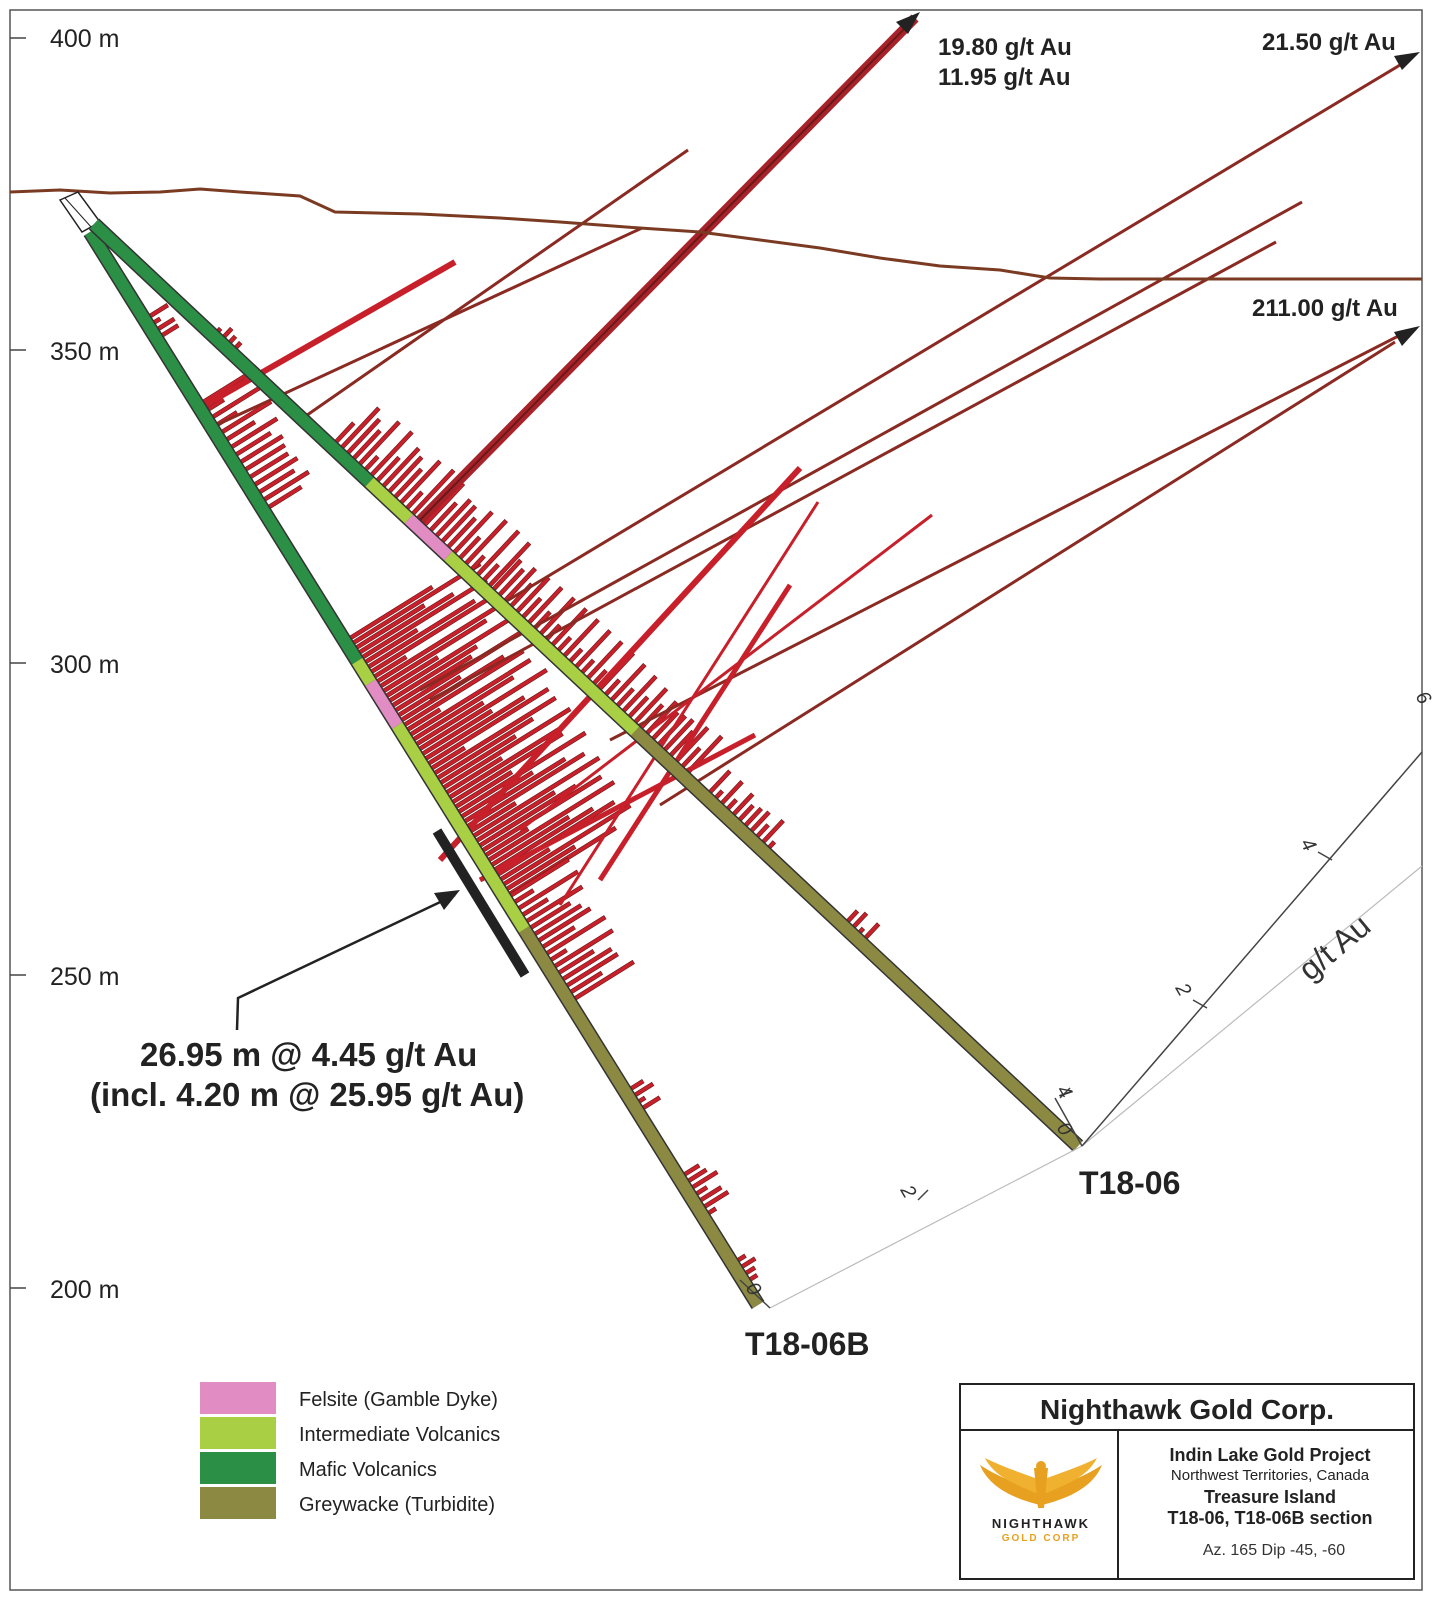 This screenshot has height=1600, width=1432. What do you see at coordinates (1187, 1409) in the screenshot?
I see `company-name: Nighthawk Gold Corp.` at bounding box center [1187, 1409].